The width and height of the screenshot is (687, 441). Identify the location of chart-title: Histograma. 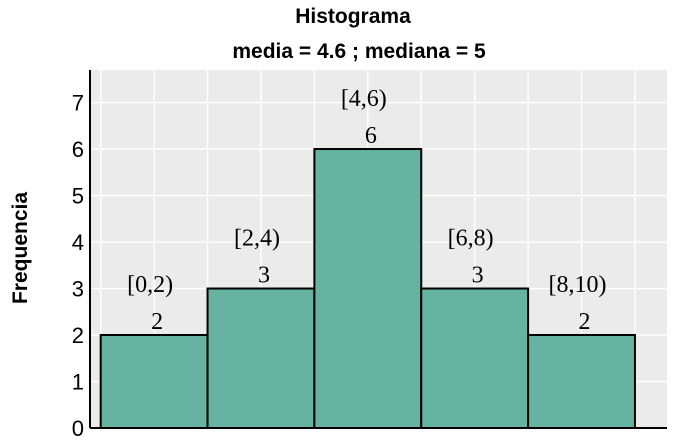
(353, 16).